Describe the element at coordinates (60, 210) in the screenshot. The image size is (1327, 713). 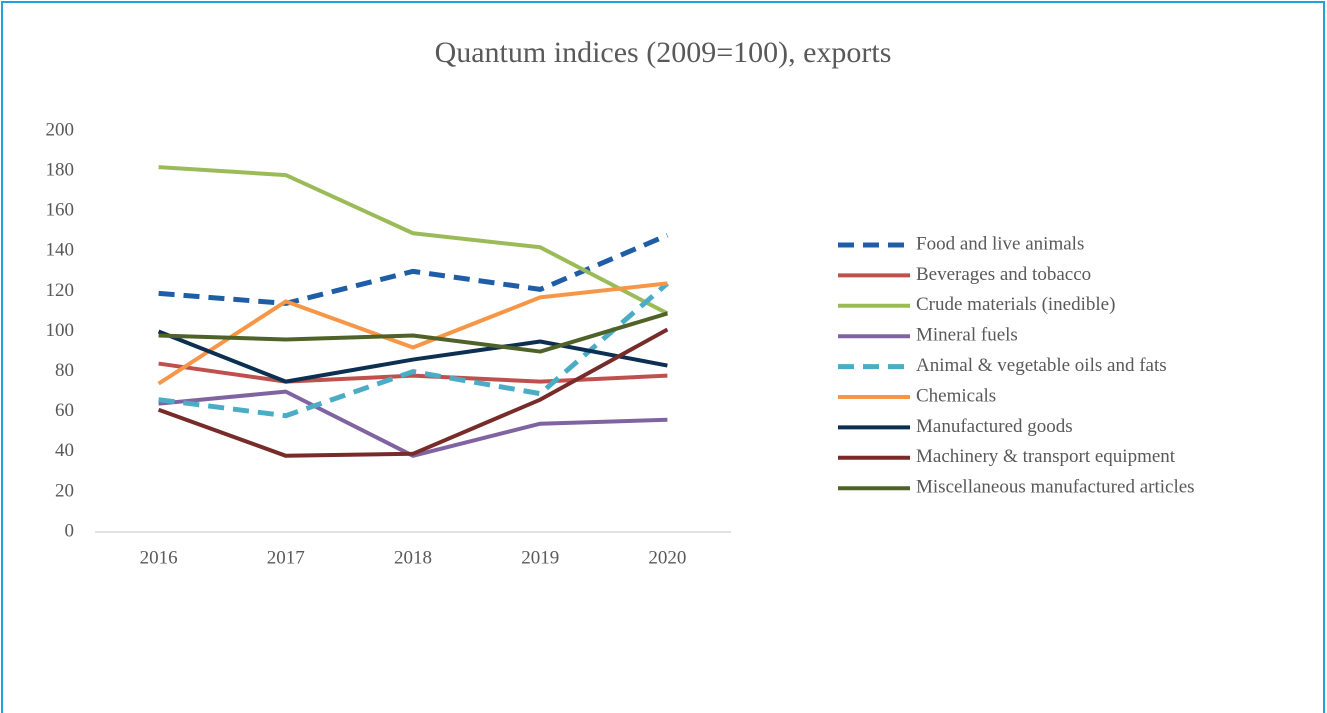
I see `y-tick-label: 160` at that location.